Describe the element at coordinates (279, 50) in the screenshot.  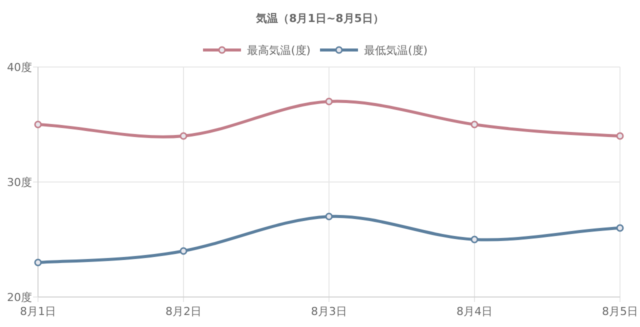
I see `legend-label: 最高気温(度)` at that location.